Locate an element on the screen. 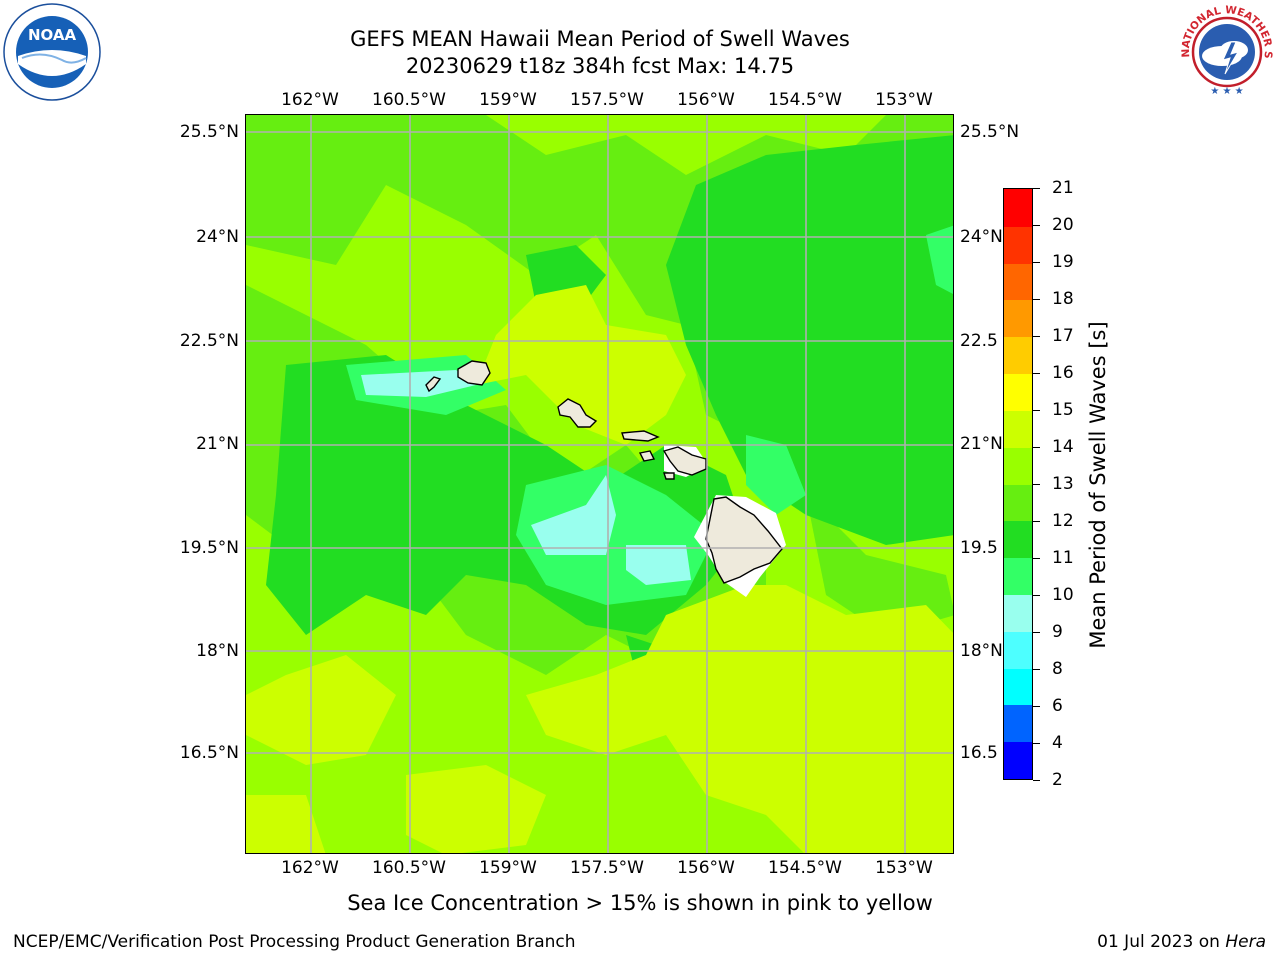  lon-label-bottom: 159°W is located at coordinates (508, 868).